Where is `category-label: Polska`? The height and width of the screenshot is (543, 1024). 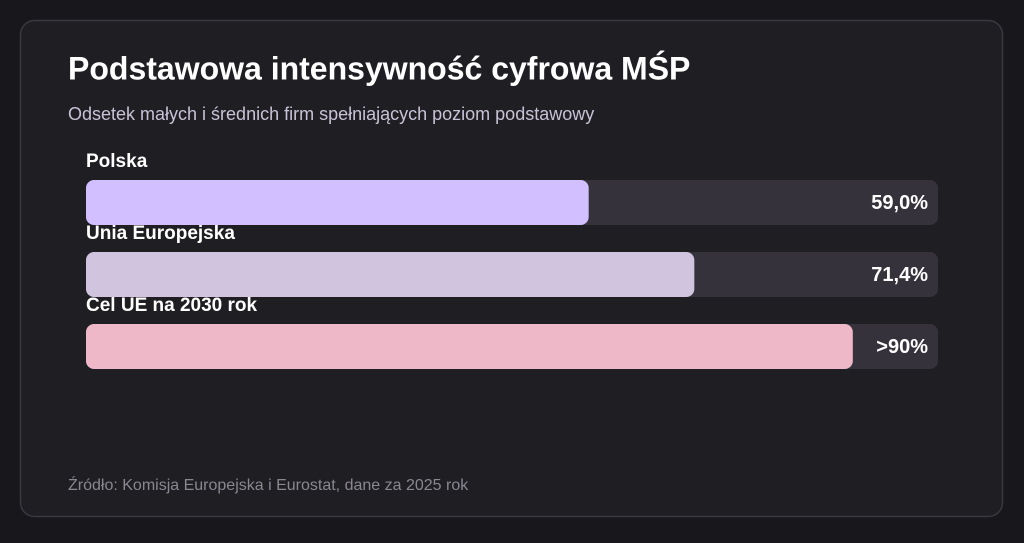 category-label: Polska is located at coordinates (117, 161).